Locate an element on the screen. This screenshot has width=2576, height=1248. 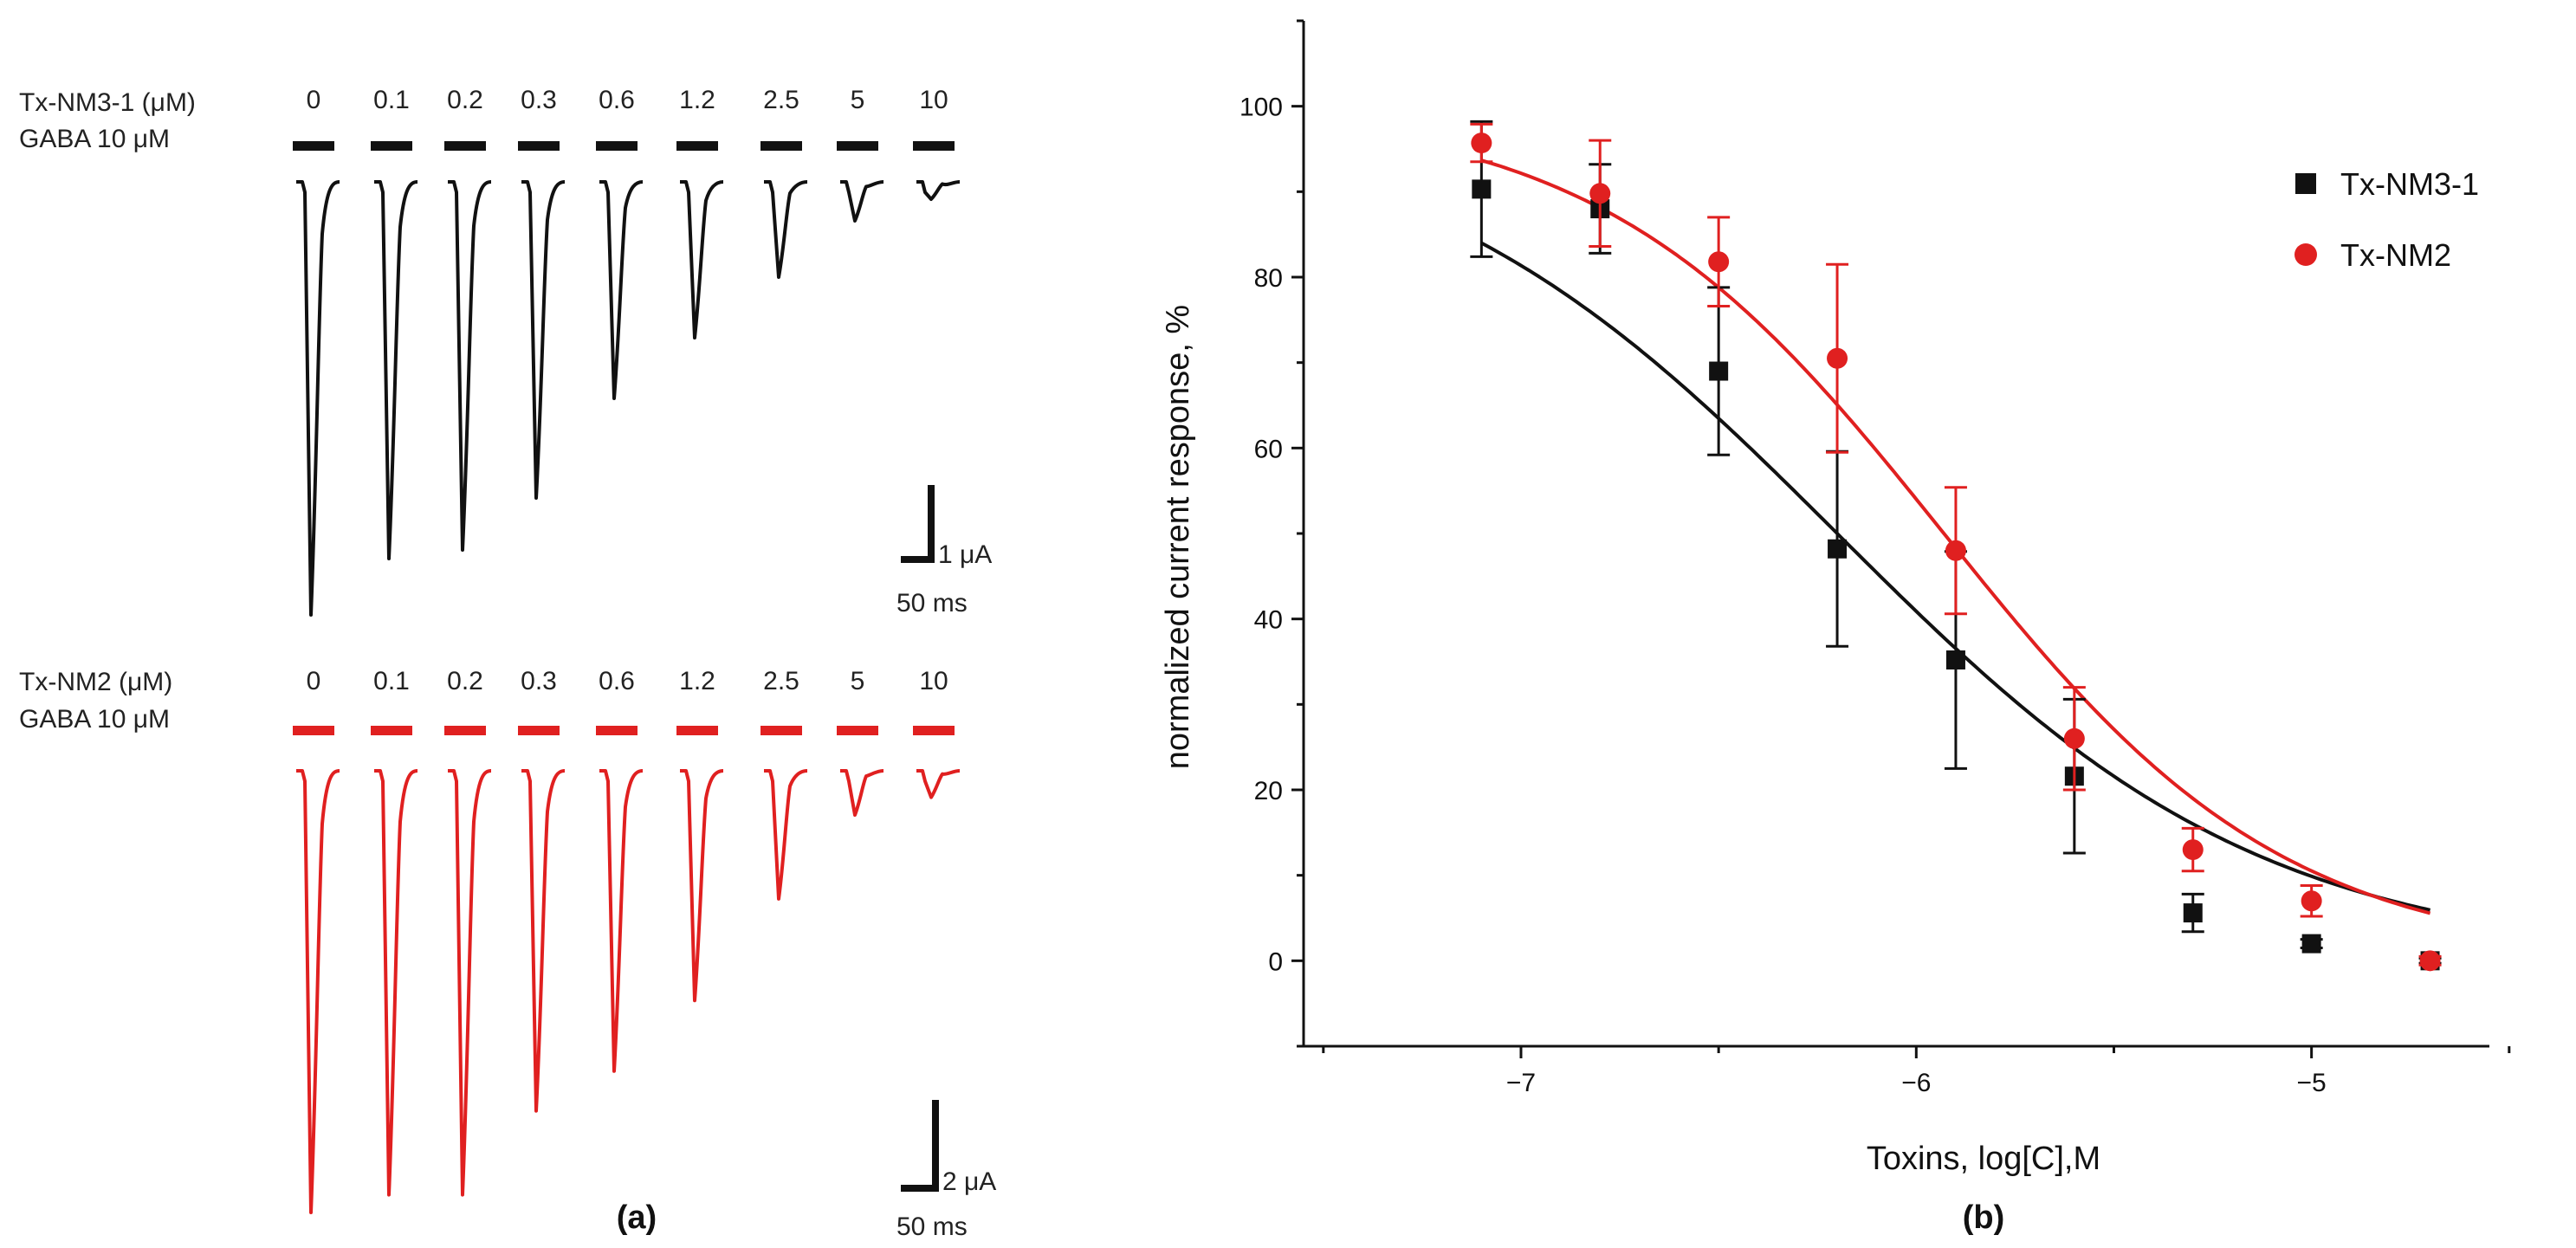
panel-a-label: (a) is located at coordinates (637, 1218).